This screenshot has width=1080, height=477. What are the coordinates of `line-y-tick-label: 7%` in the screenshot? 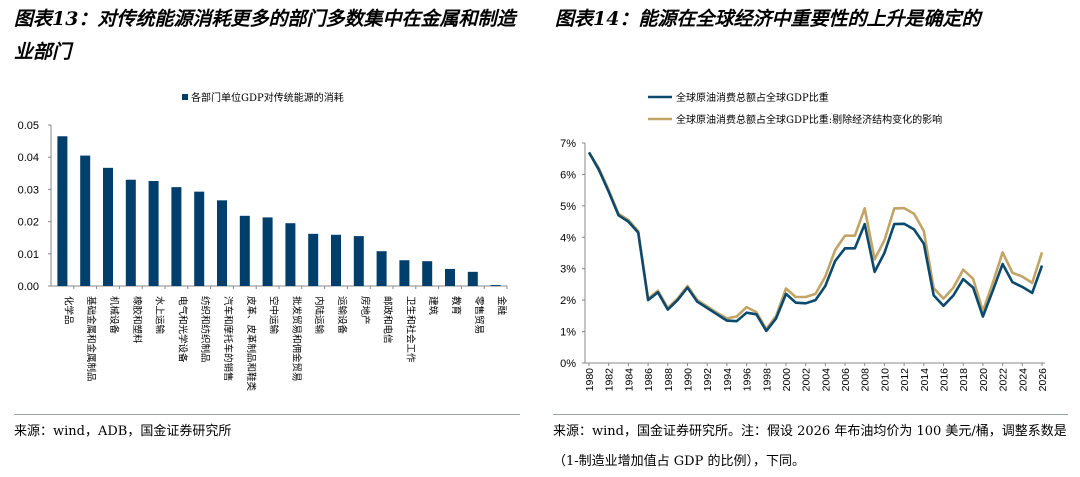 It's located at (568, 144).